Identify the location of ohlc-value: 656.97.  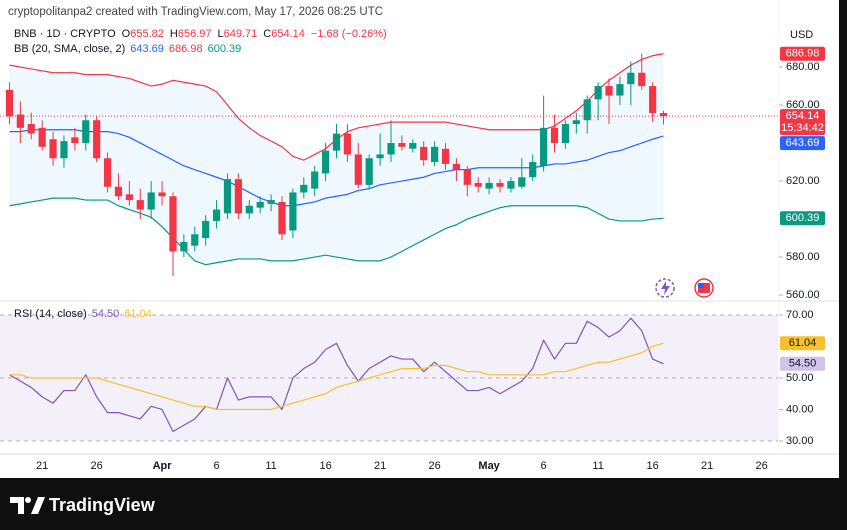
(195, 34).